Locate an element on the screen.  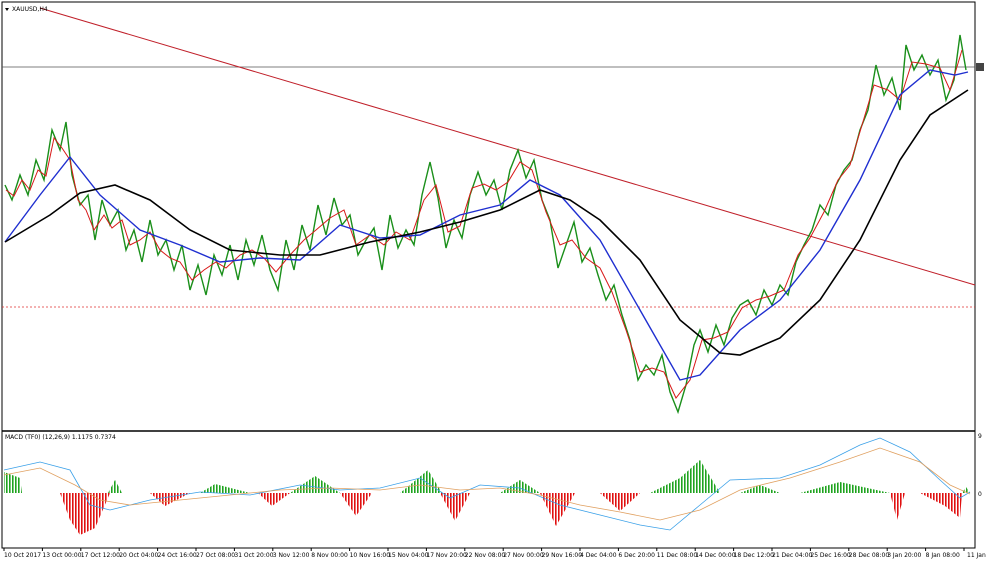
date-label: 20 Oct 04:00 is located at coordinates (138, 555).